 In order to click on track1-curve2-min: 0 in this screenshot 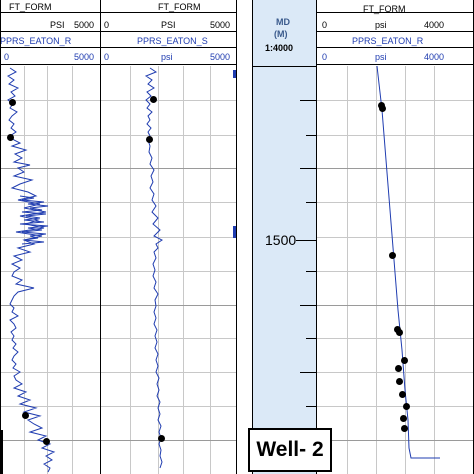, I will do `click(7, 57)`.